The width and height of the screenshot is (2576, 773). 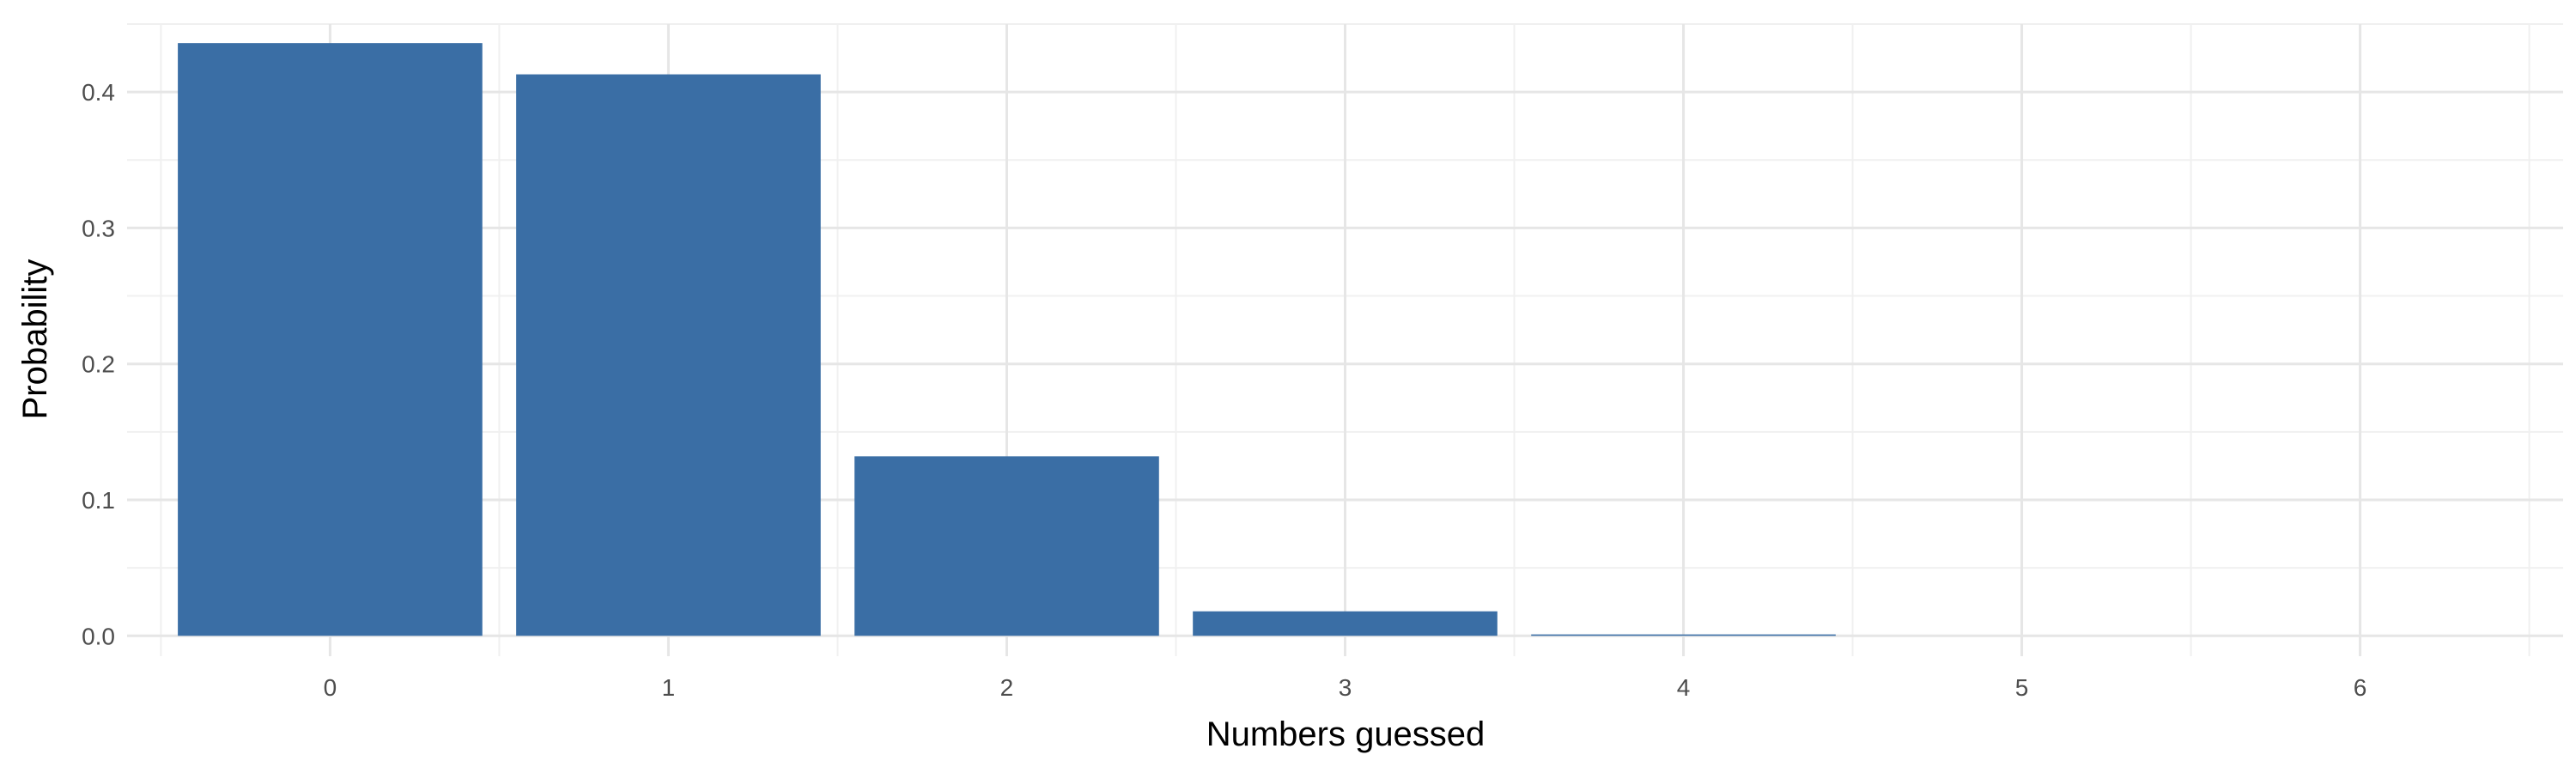 What do you see at coordinates (669, 687) in the screenshot?
I see `x-tick-label: 1` at bounding box center [669, 687].